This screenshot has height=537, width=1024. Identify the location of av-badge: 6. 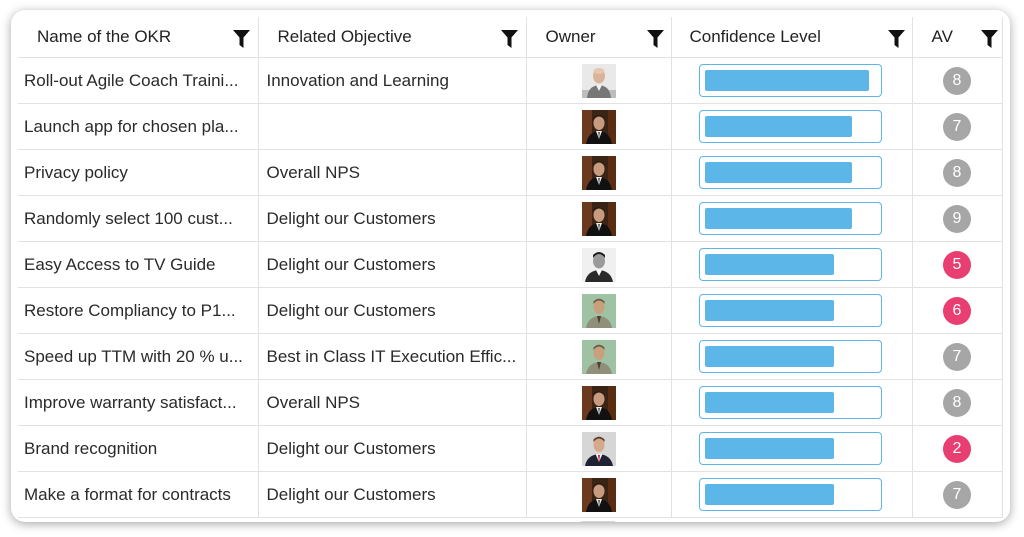
(957, 310).